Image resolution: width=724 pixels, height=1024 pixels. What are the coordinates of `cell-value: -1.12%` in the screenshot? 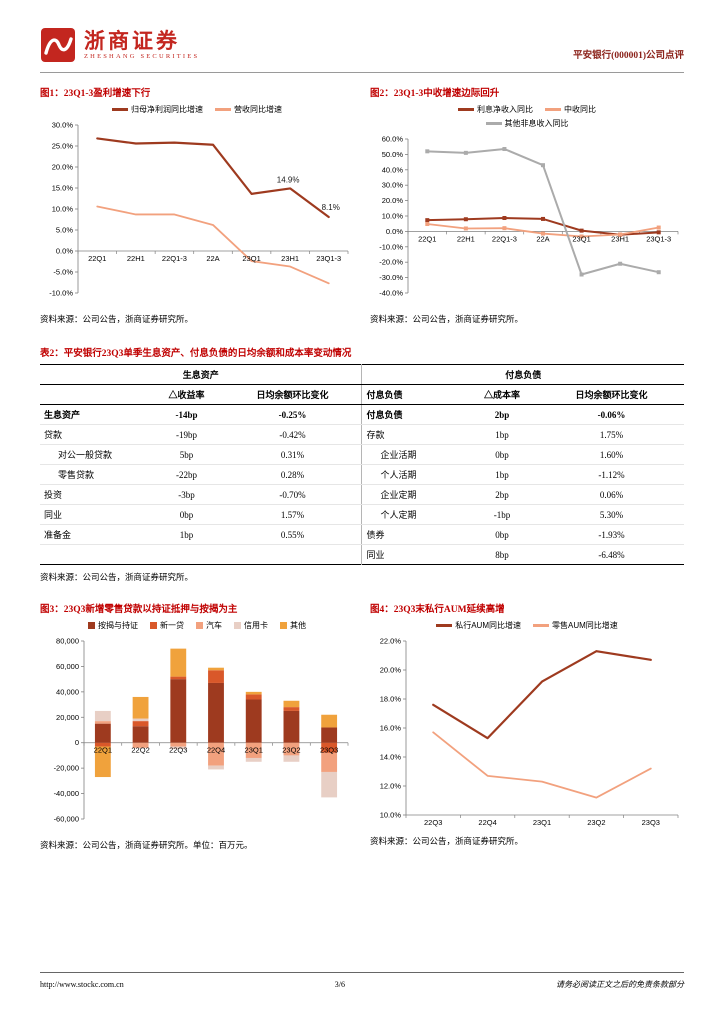 It's located at (611, 474).